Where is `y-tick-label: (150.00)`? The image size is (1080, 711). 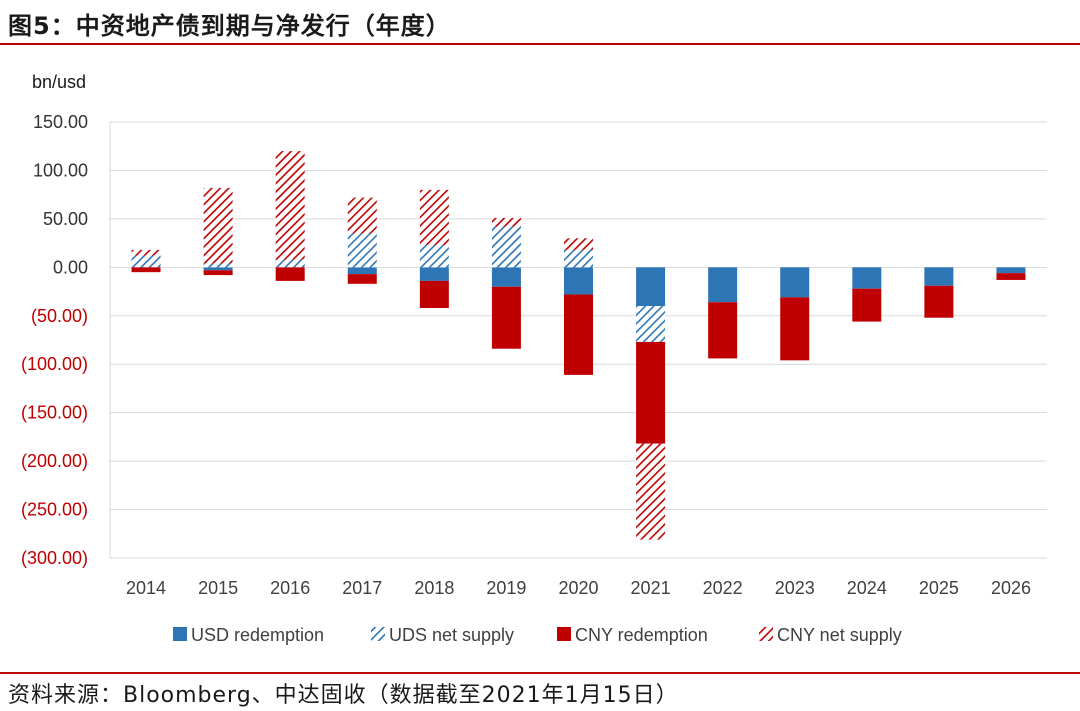
y-tick-label: (150.00) is located at coordinates (54, 413).